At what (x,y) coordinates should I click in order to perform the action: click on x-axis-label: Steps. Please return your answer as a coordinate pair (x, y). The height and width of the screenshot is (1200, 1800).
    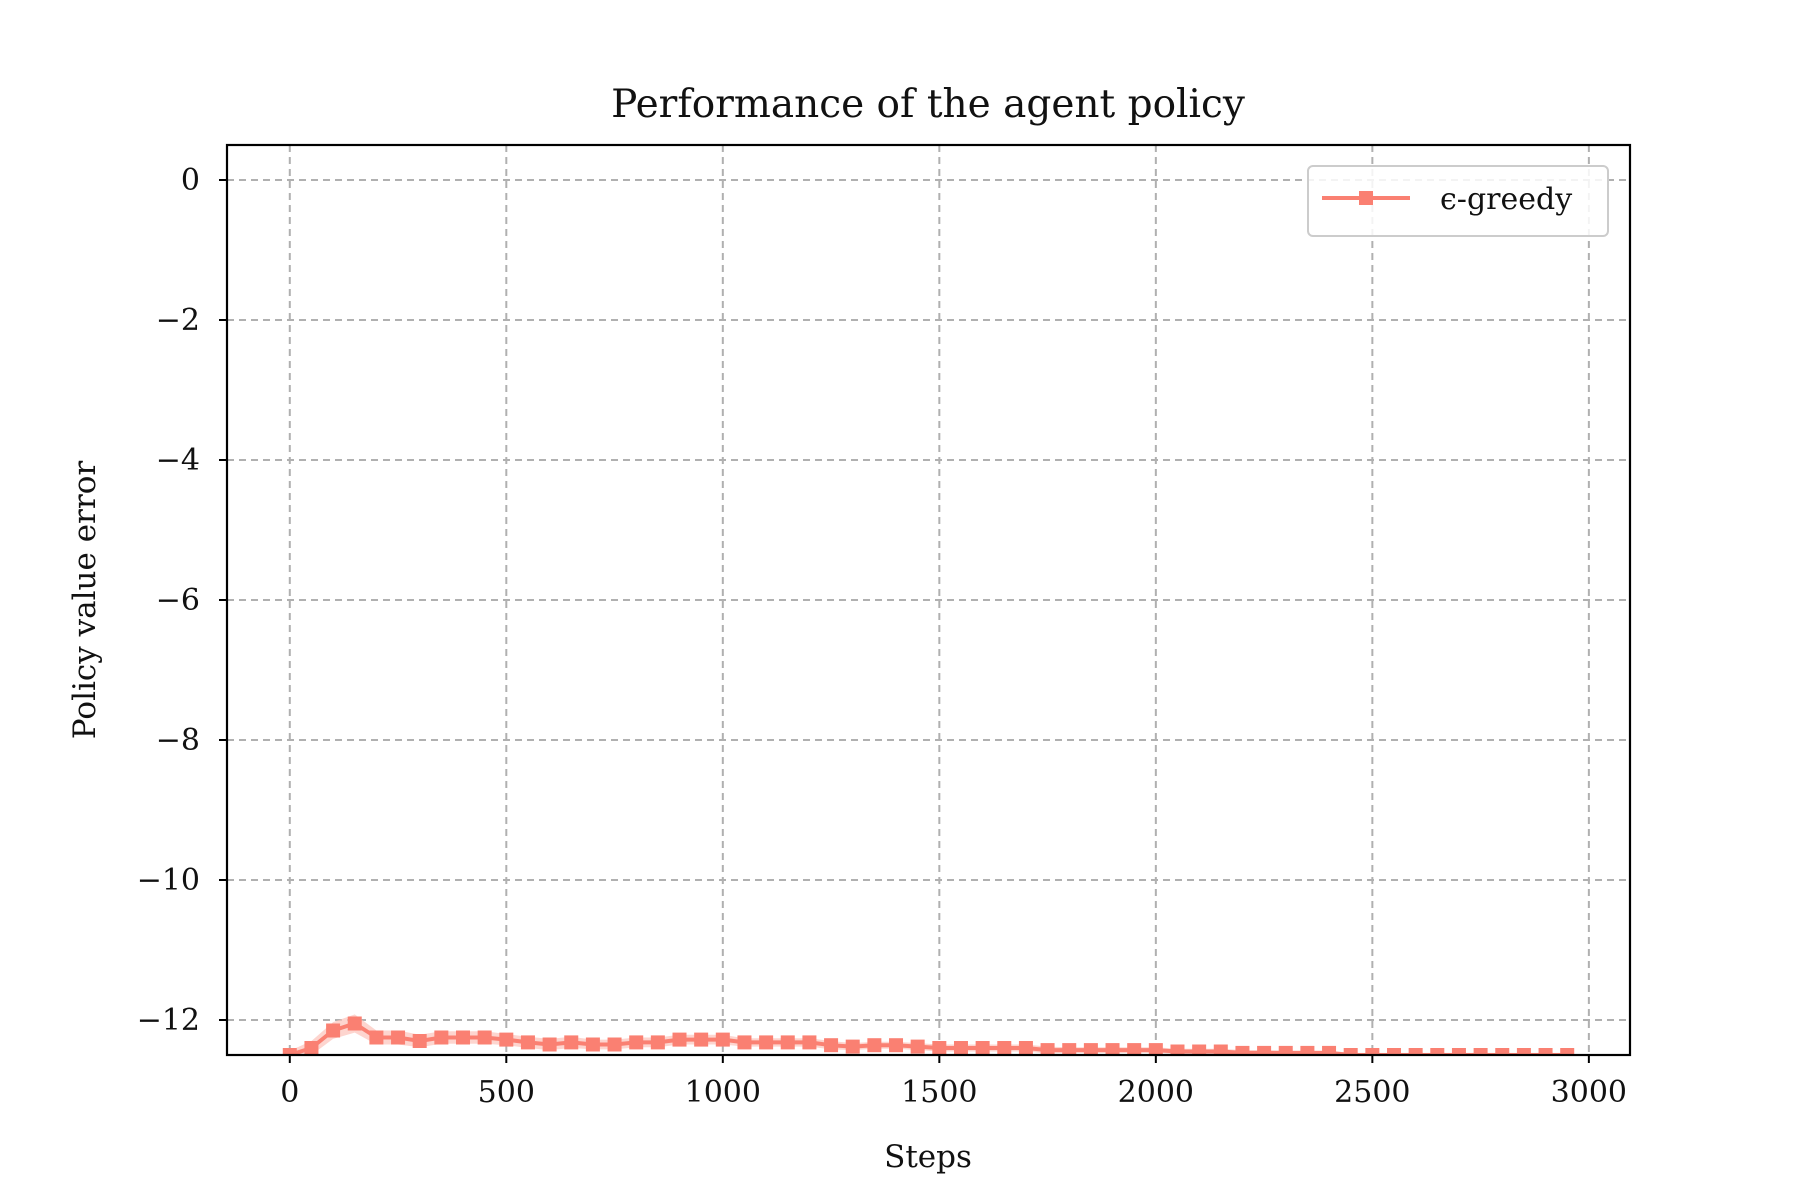
    Looking at the image, I should click on (928, 1157).